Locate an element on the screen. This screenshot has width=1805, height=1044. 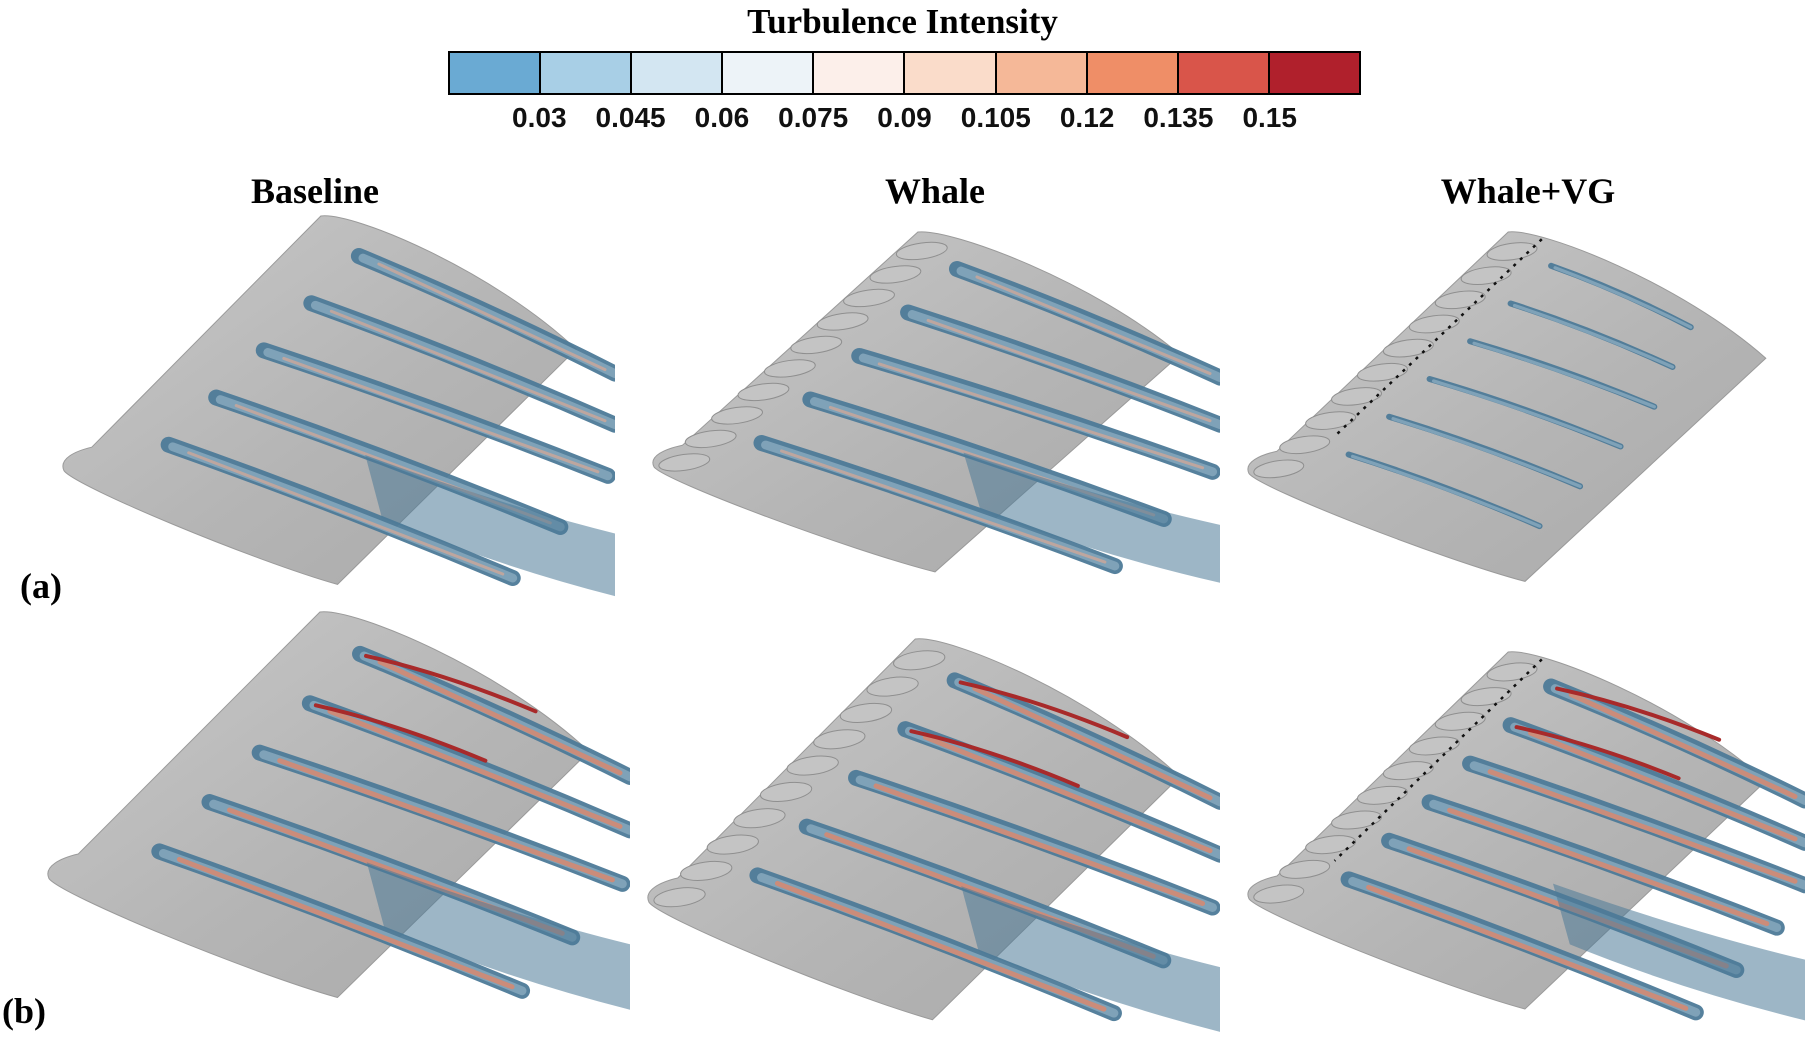
panel-baseline-b is located at coordinates (337, 813).